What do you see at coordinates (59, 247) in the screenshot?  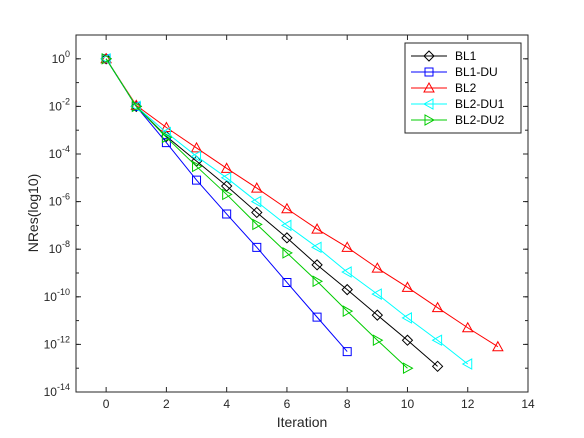 I see `y-tick-label: 10⁻⁸` at bounding box center [59, 247].